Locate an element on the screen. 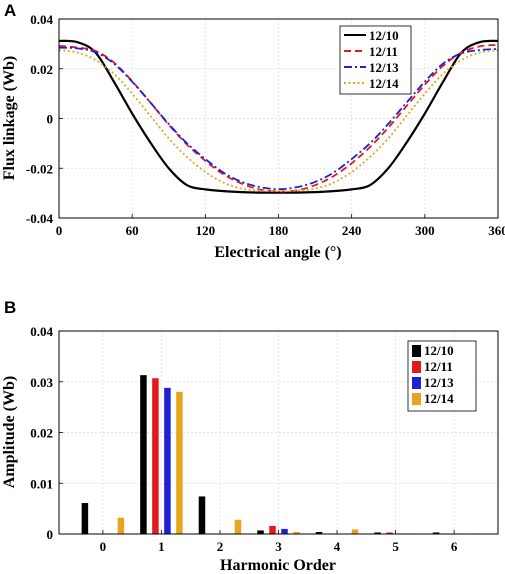 This screenshot has width=505, height=574. panel-a-ylabel: Flux linkage (Wb) is located at coordinates (9, 118).